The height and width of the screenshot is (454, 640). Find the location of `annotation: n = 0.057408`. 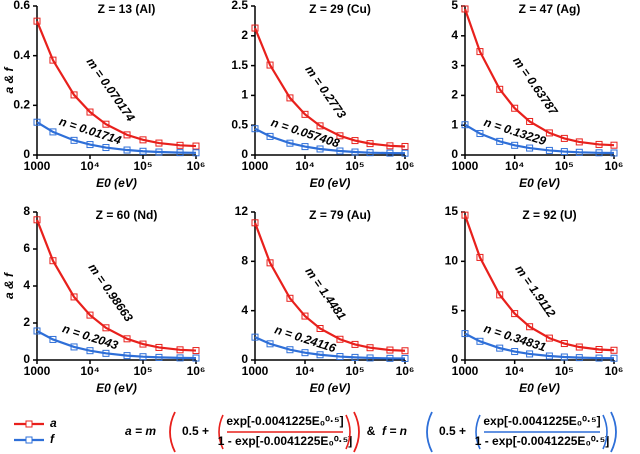

annotation: n = 0.057408 is located at coordinates (305, 132).